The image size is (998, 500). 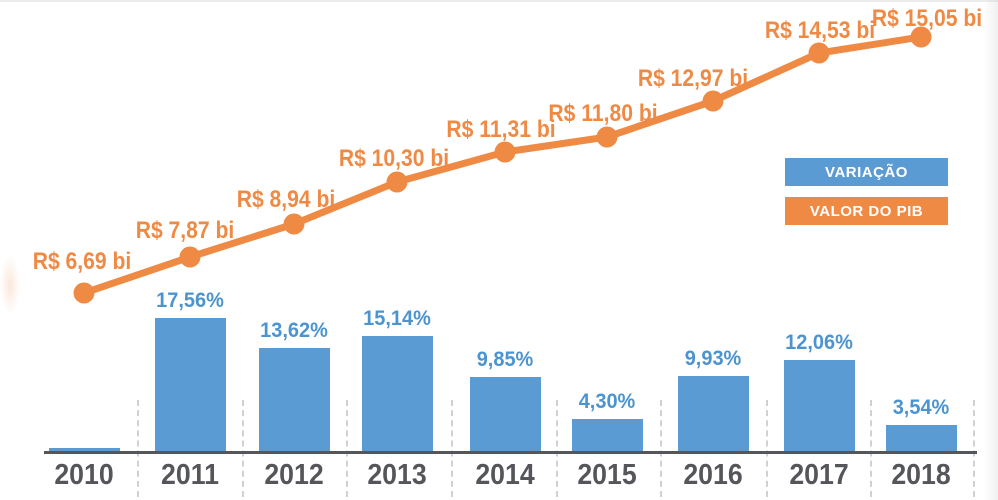 What do you see at coordinates (713, 475) in the screenshot?
I see `x-axis-label-2016: 2016` at bounding box center [713, 475].